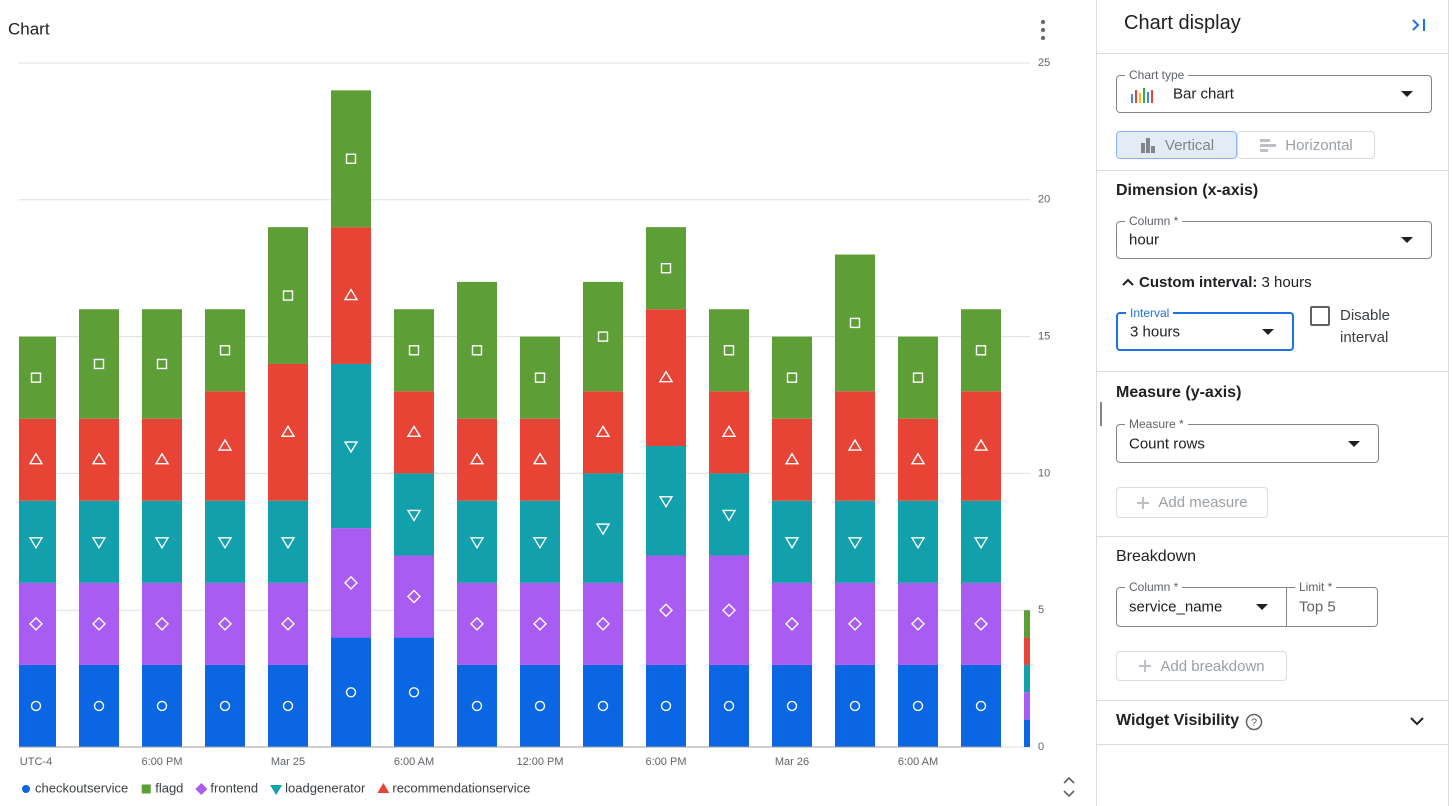  Describe the element at coordinates (1317, 607) in the screenshot. I see `field-value: Top 5` at that location.